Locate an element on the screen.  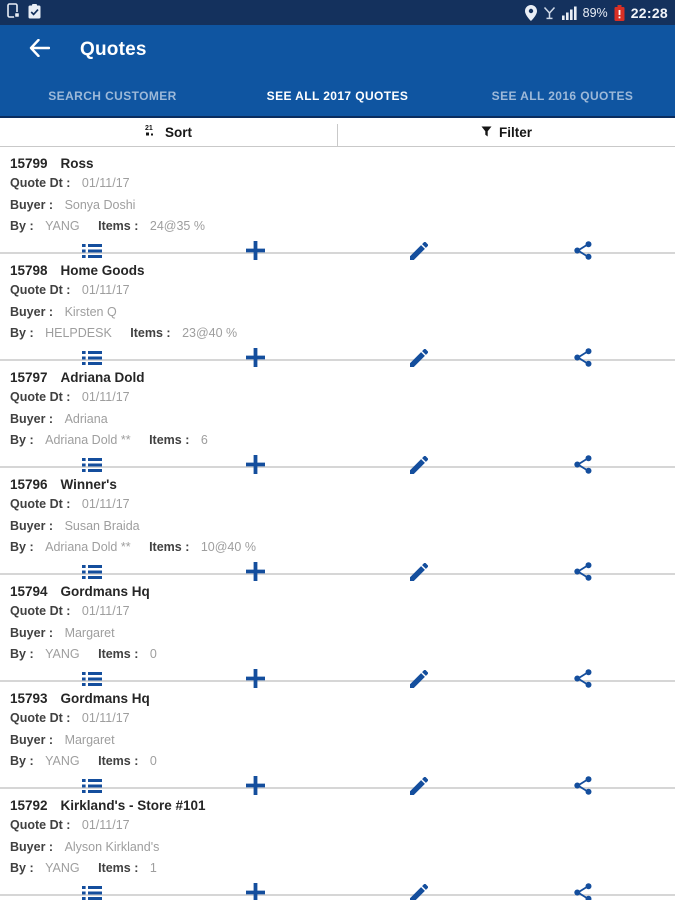
sort-button: 21 Sort is located at coordinates (169, 132).